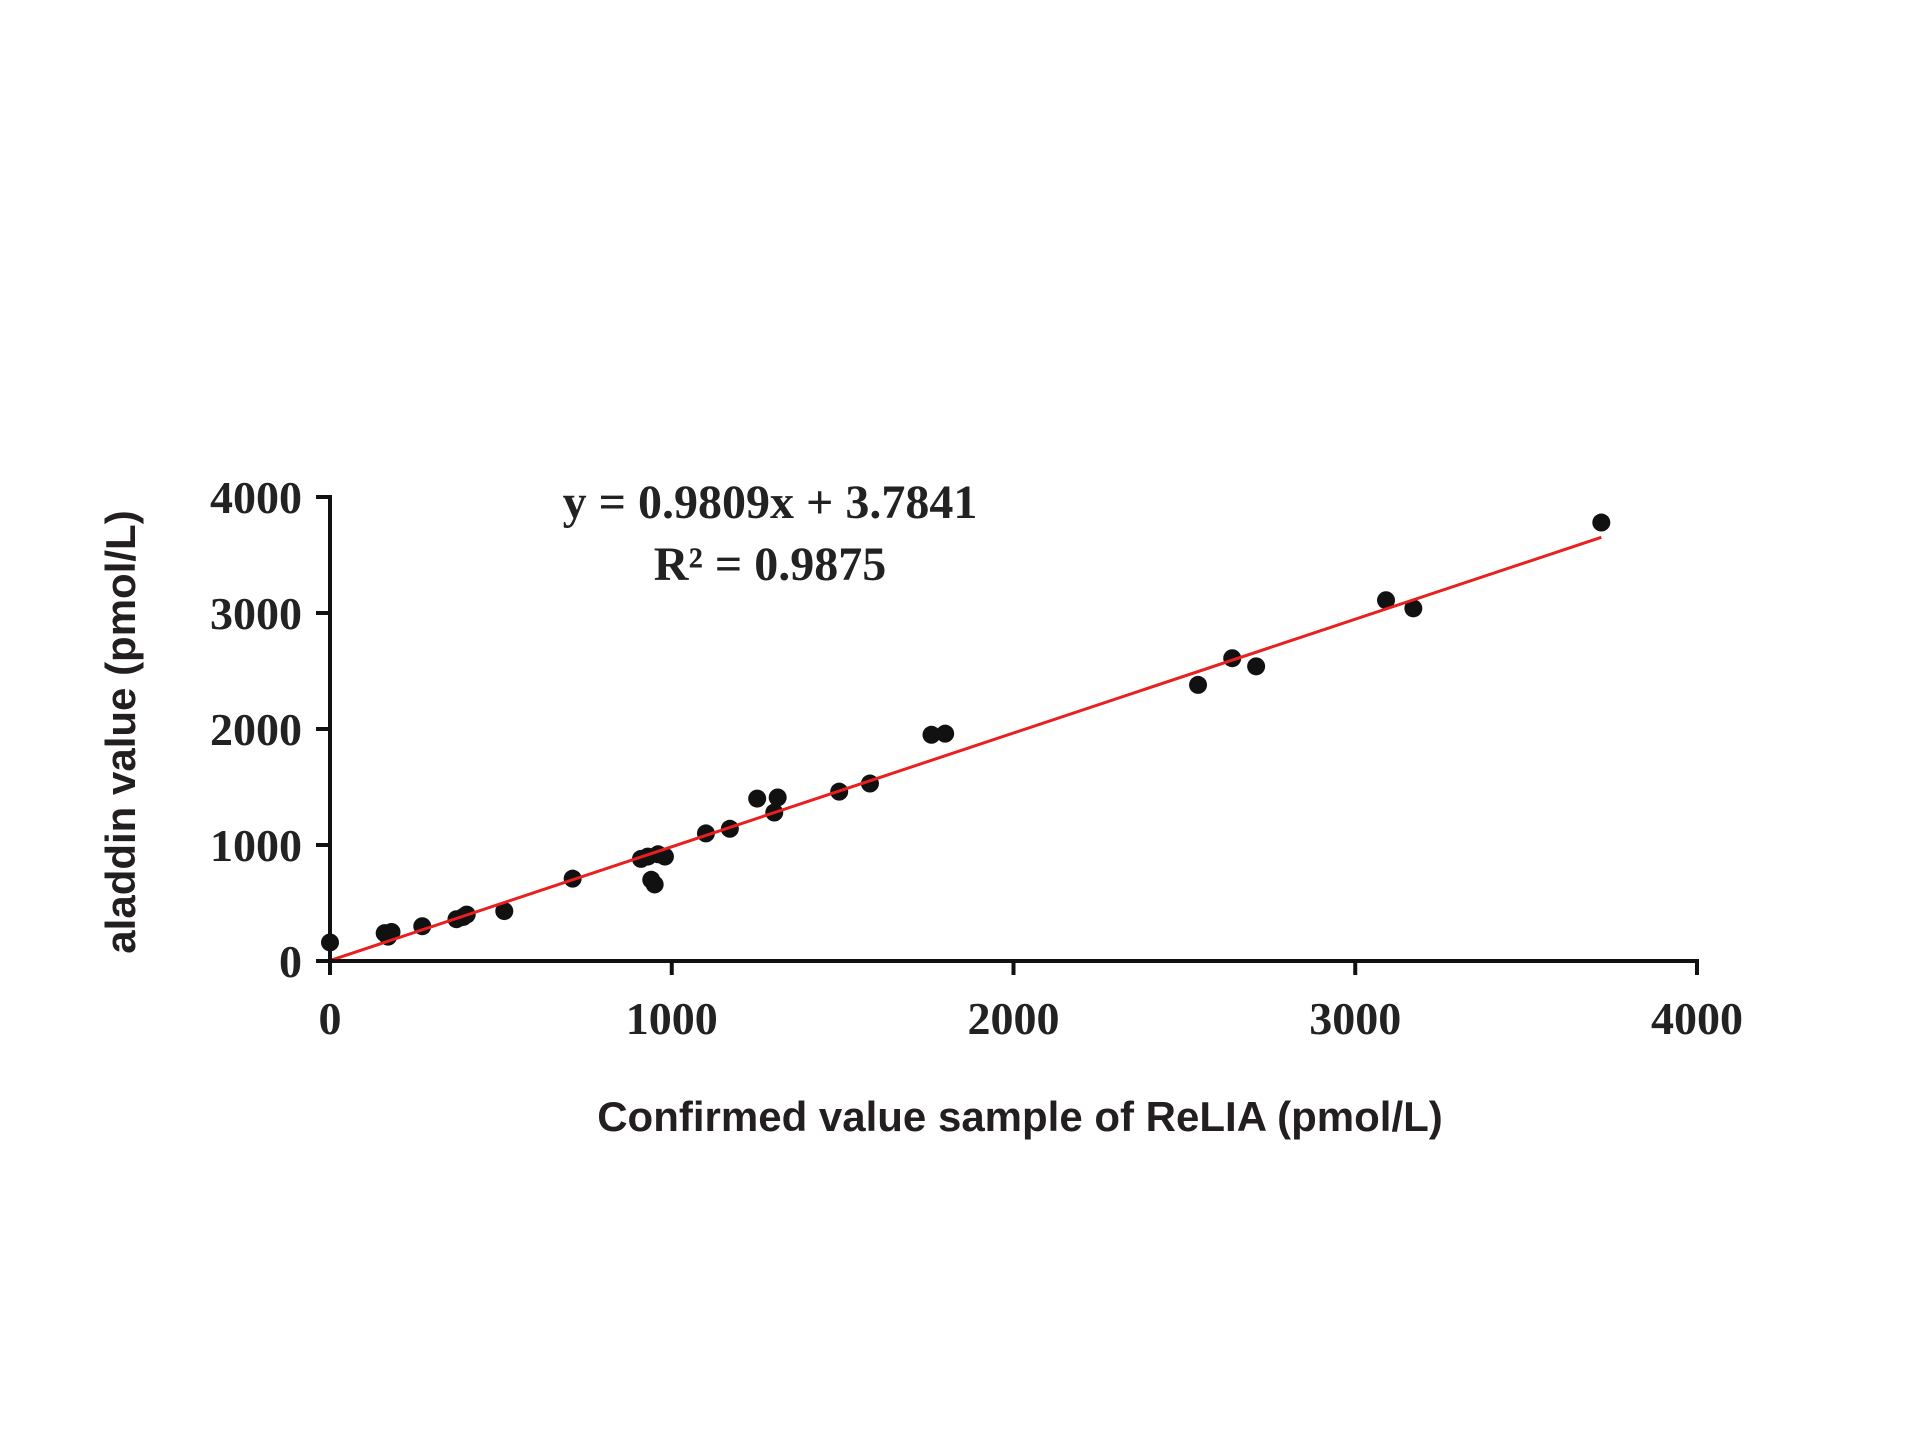  What do you see at coordinates (256, 613) in the screenshot?
I see `y-tick-label: 3000` at bounding box center [256, 613].